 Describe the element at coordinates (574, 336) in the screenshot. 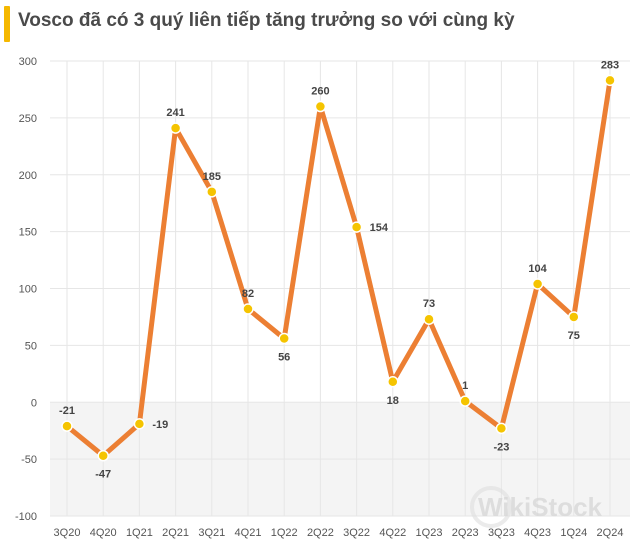

I see `data-label: 75` at that location.